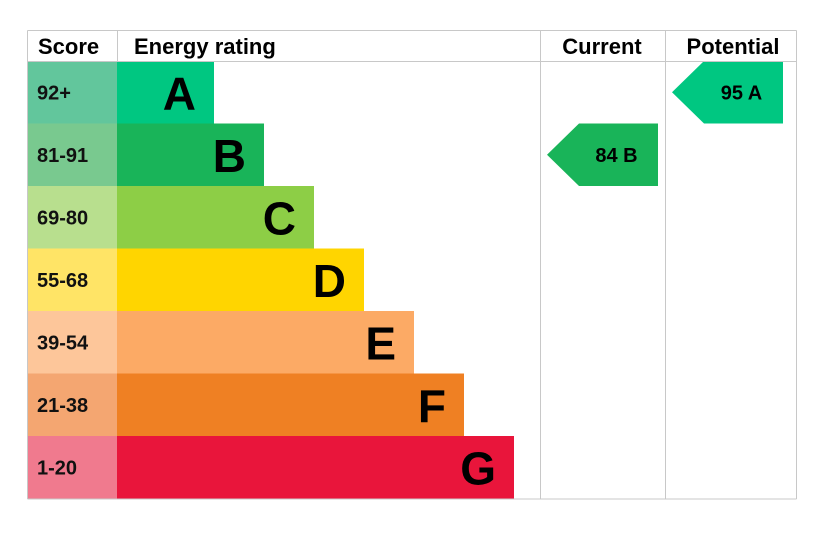 Image resolution: width=834 pixels, height=533 pixels. What do you see at coordinates (279, 218) in the screenshot?
I see `band-letter-c: C` at bounding box center [279, 218].